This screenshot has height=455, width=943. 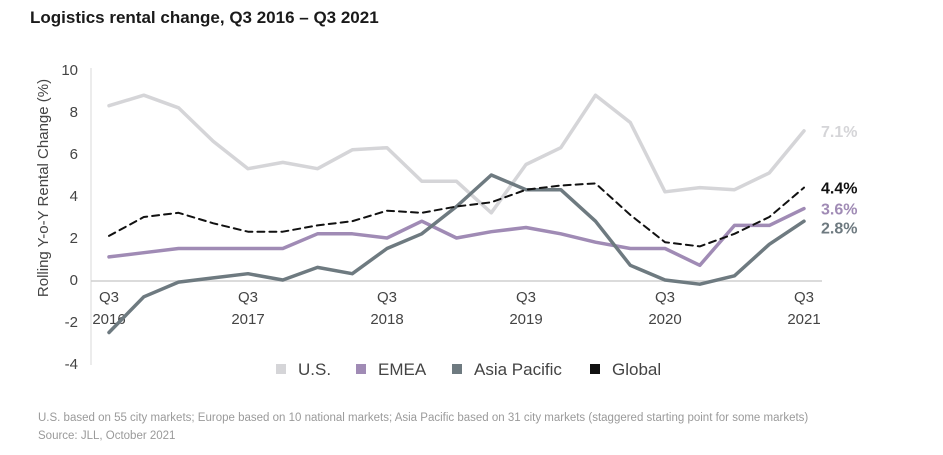 I want to click on legend-label: U.S., so click(x=314, y=369).